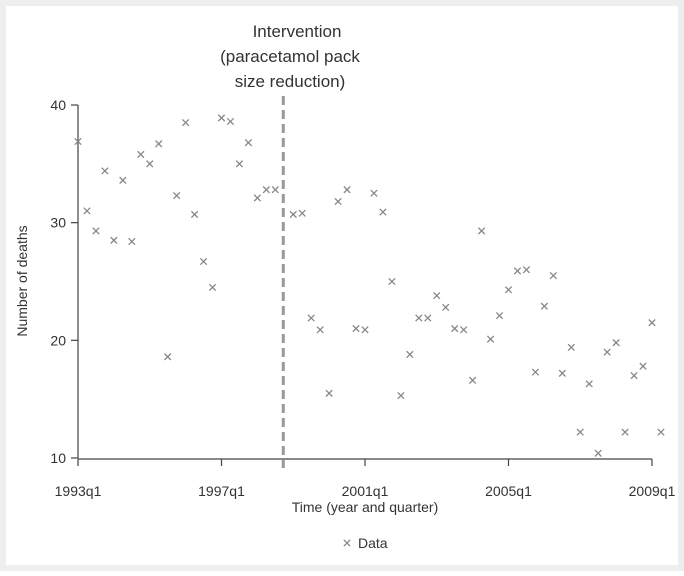  Describe the element at coordinates (58, 458) in the screenshot. I see `y-tick-label: 10` at that location.